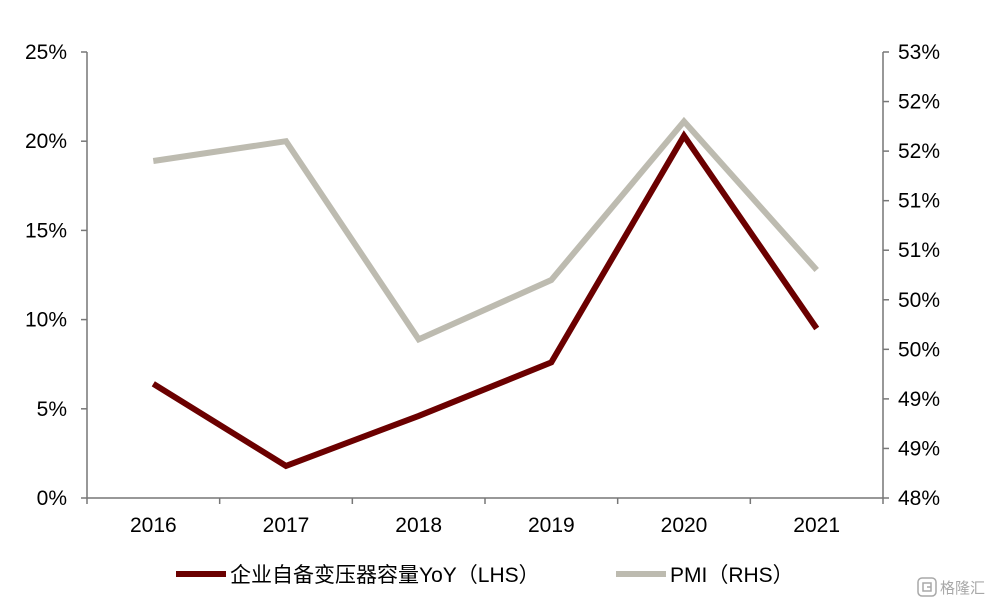 The width and height of the screenshot is (1000, 606). I want to click on watermark-logo: 格隆汇, so click(951, 587).